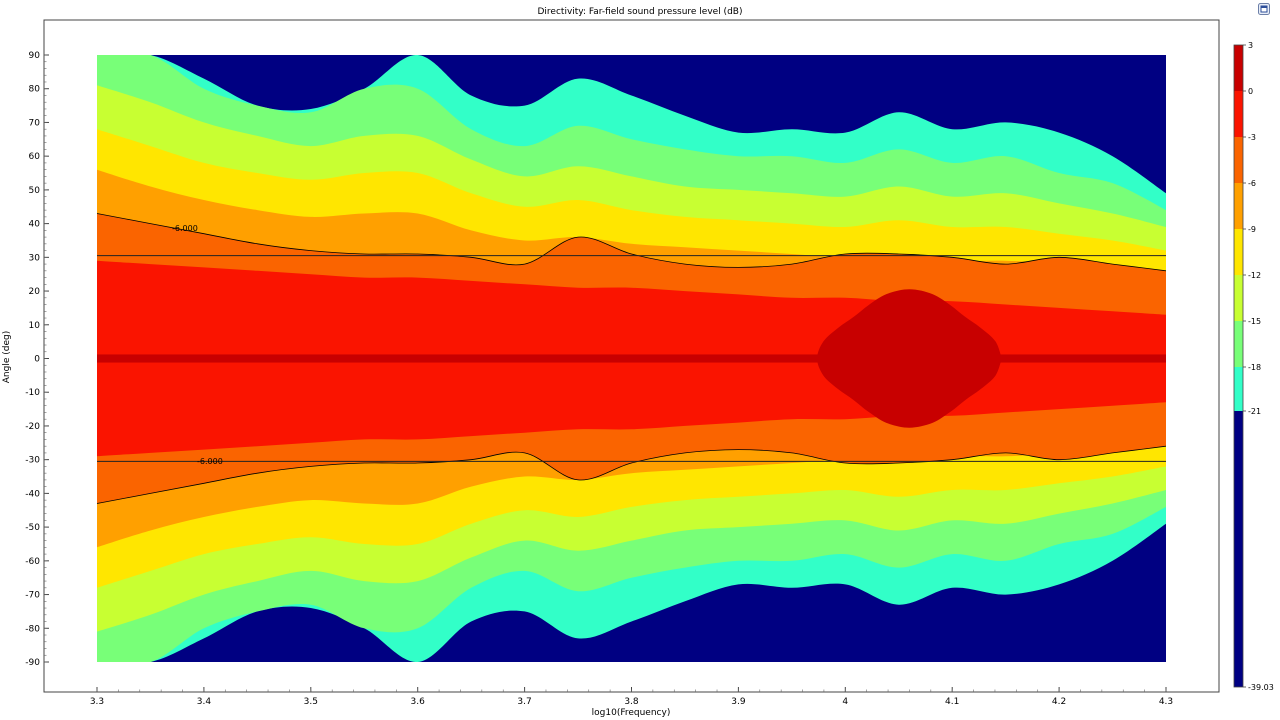 This screenshot has width=1280, height=720. What do you see at coordinates (1252, 229) in the screenshot?
I see `colorbar-label: -9` at bounding box center [1252, 229].